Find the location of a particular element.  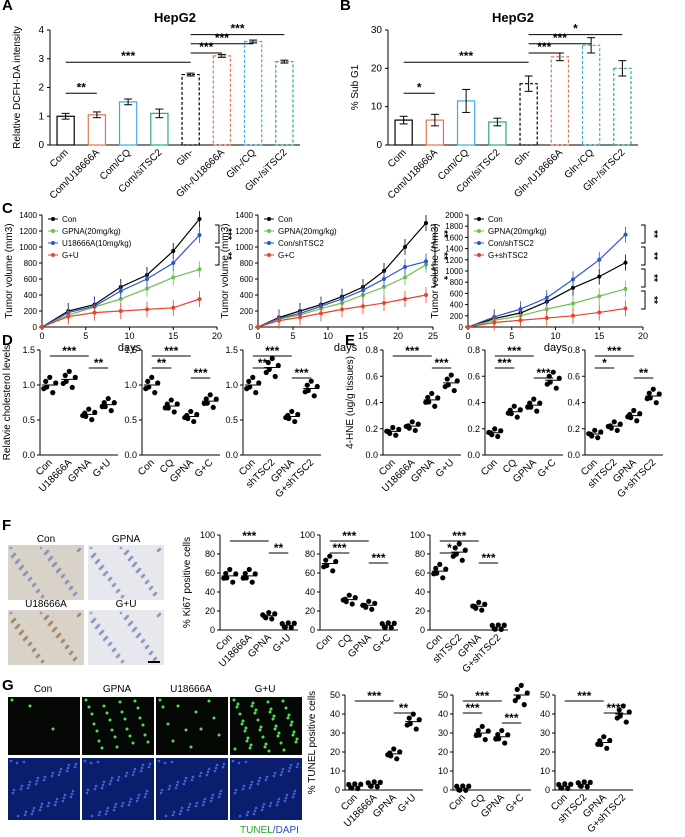

x-tick-label: 0 is located at coordinates (257, 336).